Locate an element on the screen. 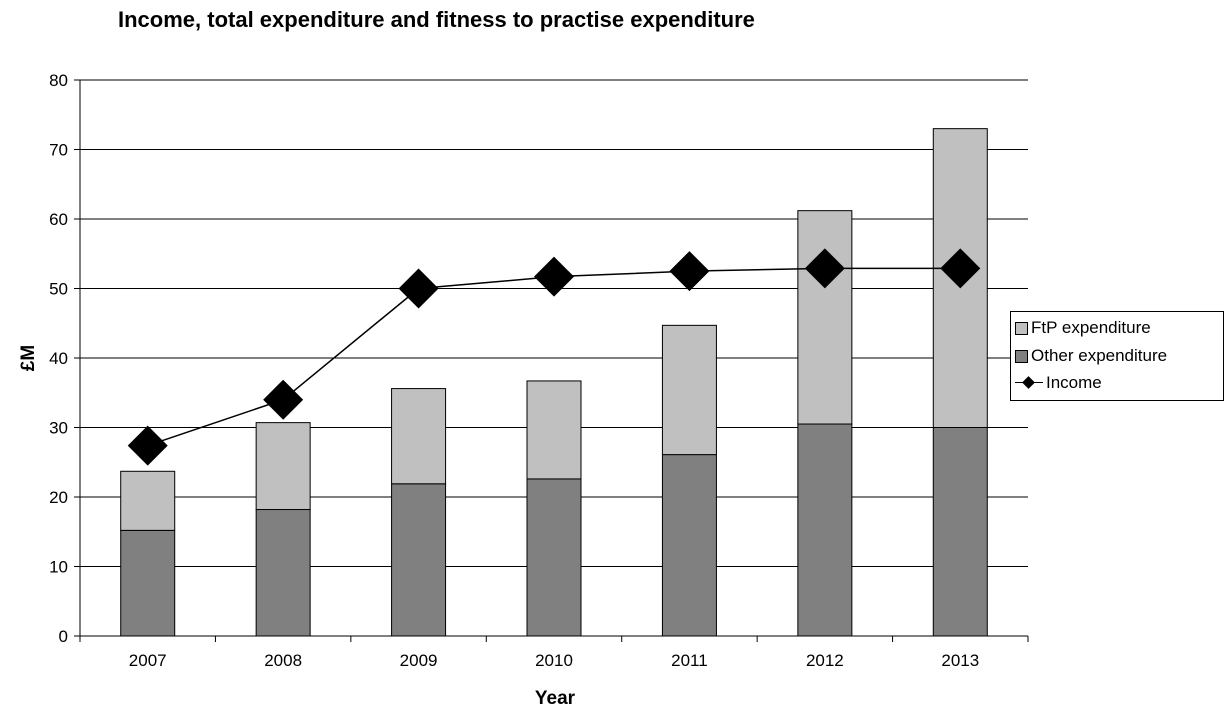 This screenshot has height=713, width=1230. x-tick-label: 2010 is located at coordinates (554, 660).